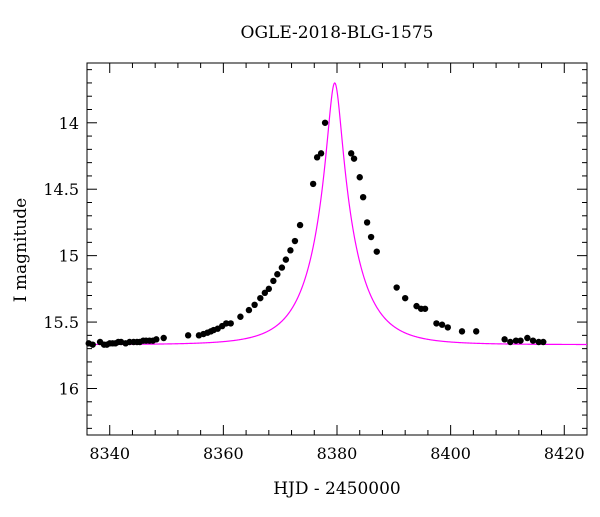 The width and height of the screenshot is (600, 517). Describe the element at coordinates (61, 189) in the screenshot. I see `y-tick-label: 14.5` at that location.